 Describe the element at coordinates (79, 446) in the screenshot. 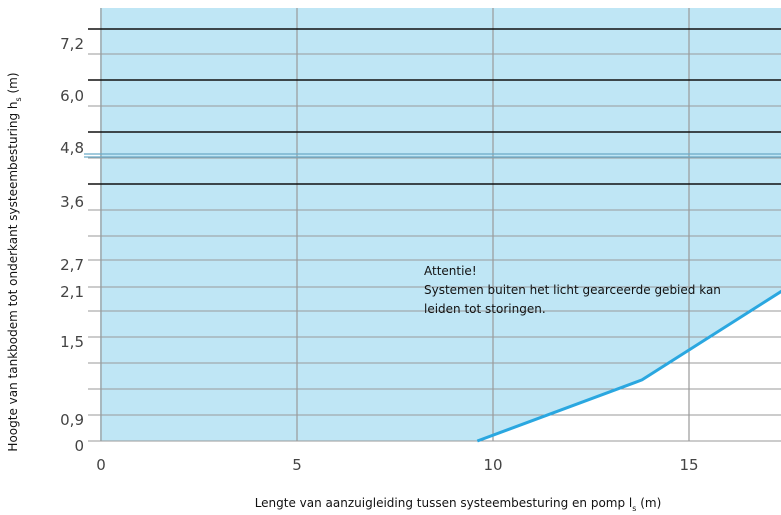

I see `y-tick-label: 0` at that location.